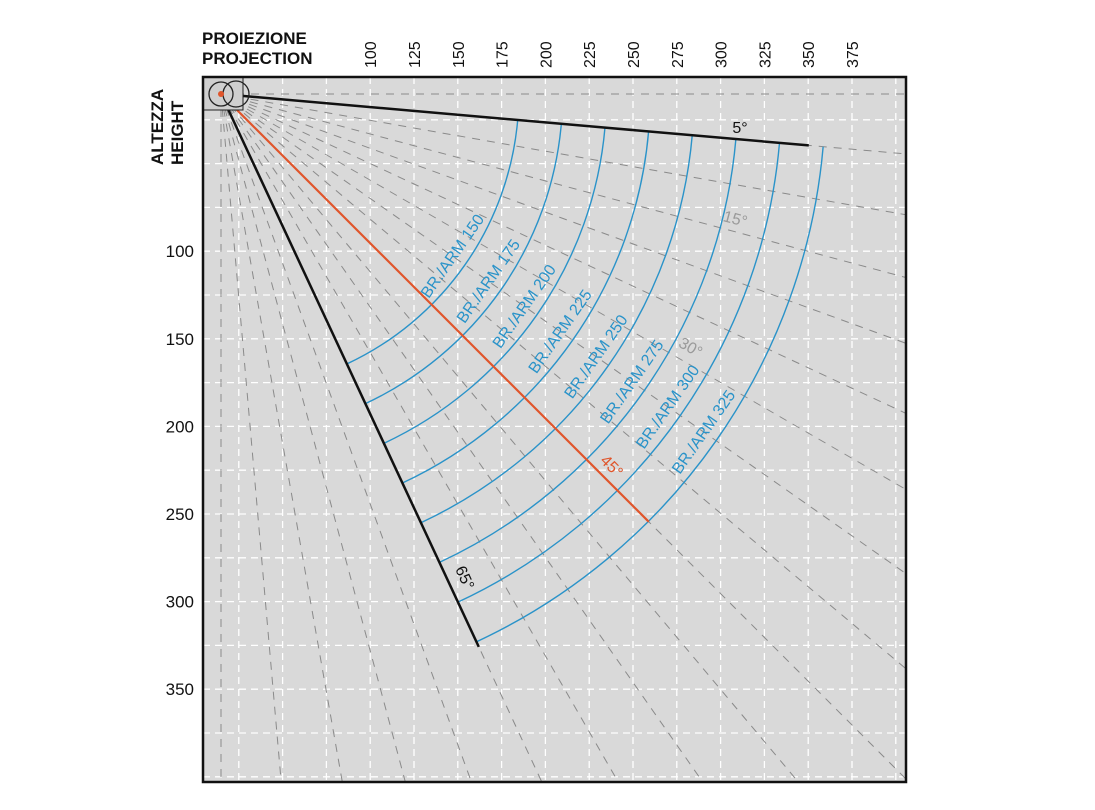 This screenshot has width=1095, height=810. I want to click on projection-label: PROIEZIONE PROJECTION, so click(257, 49).